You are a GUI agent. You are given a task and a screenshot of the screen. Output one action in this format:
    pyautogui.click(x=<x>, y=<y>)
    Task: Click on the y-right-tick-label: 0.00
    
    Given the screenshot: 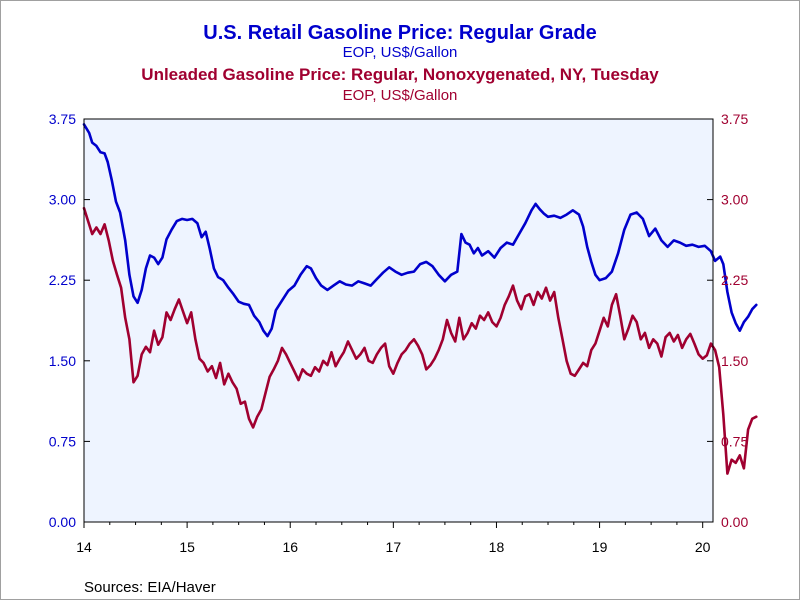 What is the action you would take?
    pyautogui.click(x=734, y=522)
    